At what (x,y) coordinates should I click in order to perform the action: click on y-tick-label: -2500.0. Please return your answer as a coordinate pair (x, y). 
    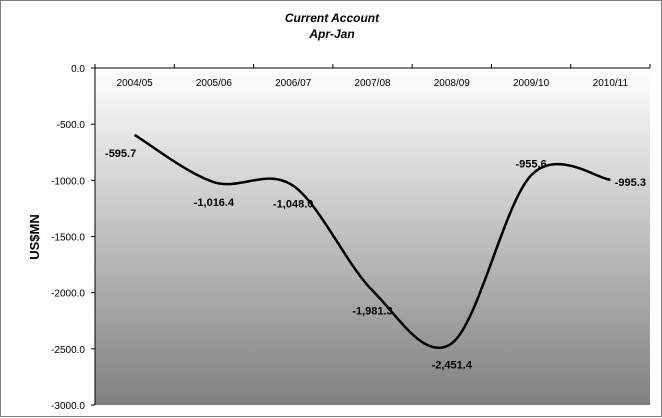
    Looking at the image, I should click on (68, 350).